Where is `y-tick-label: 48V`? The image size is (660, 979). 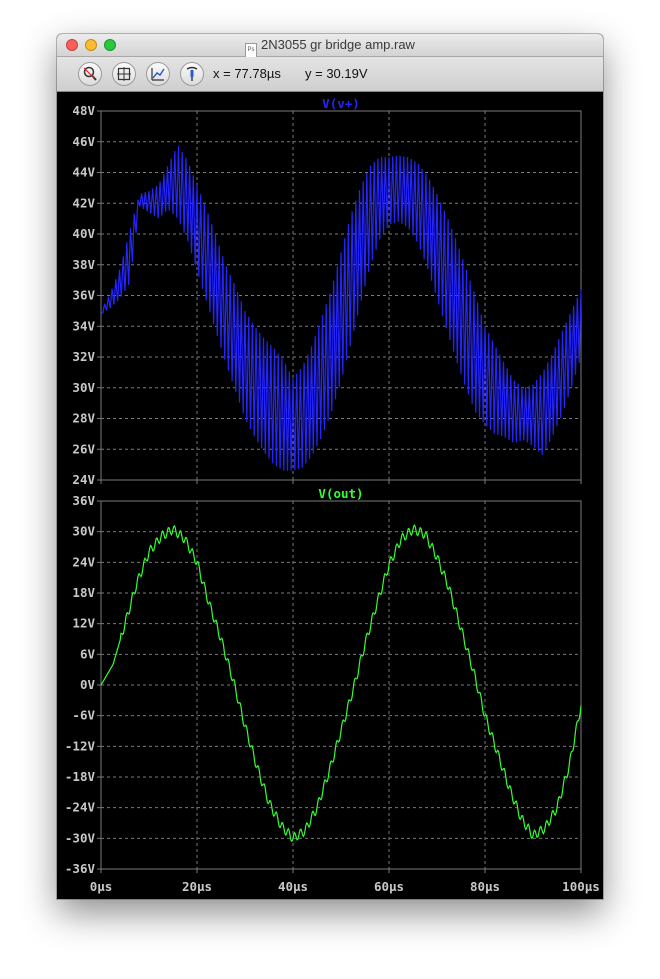 y-tick-label: 48V is located at coordinates (83, 110).